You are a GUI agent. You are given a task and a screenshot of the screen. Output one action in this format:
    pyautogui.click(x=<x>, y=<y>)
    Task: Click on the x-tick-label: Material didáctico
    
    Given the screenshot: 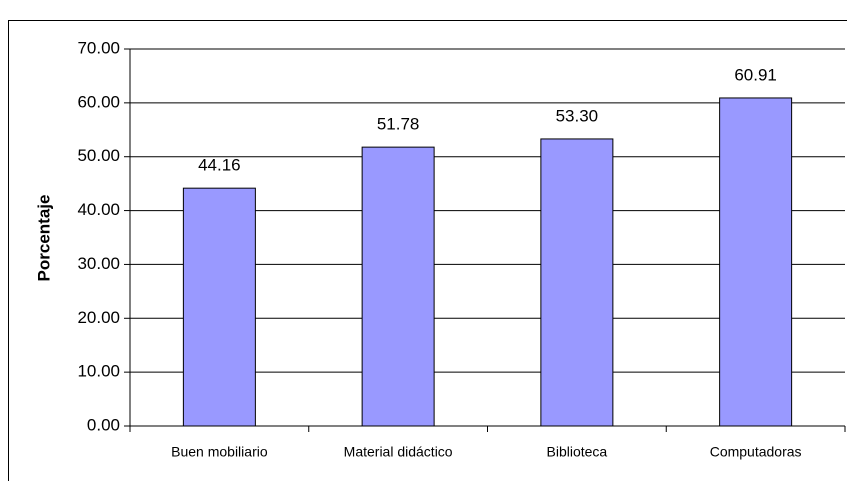 What is the action you would take?
    pyautogui.click(x=398, y=452)
    